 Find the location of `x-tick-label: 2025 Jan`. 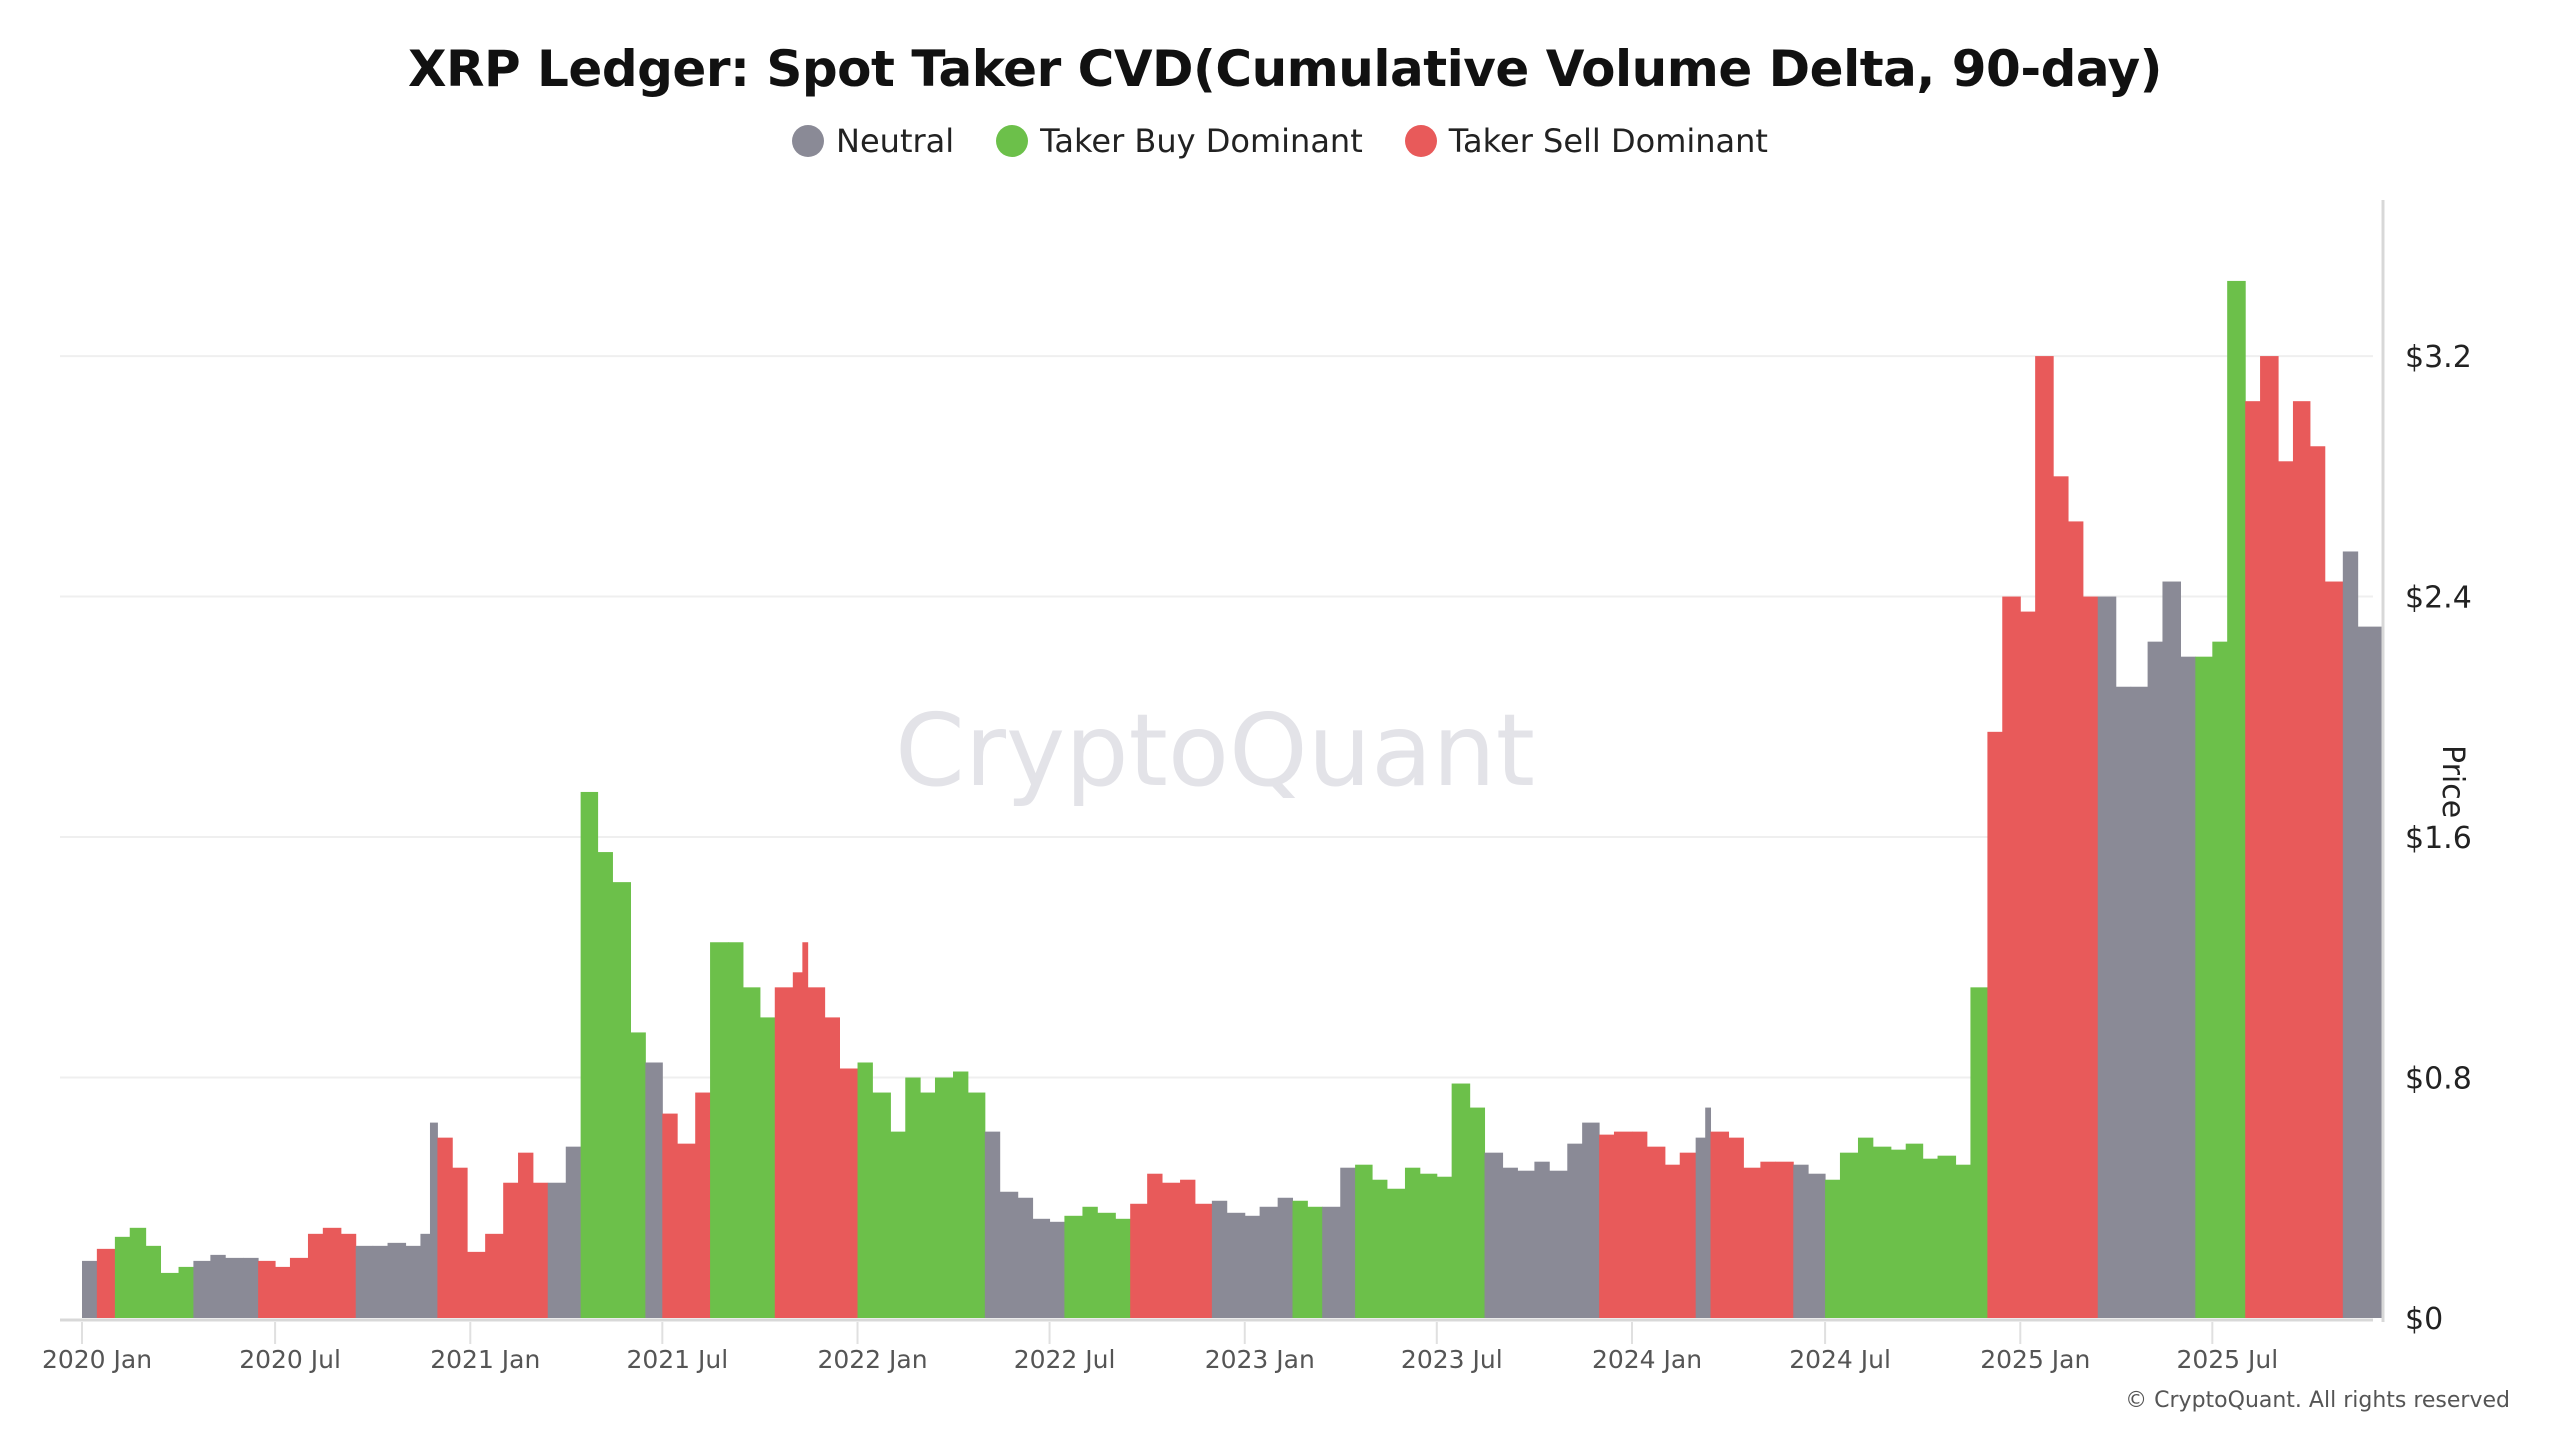

x-tick-label: 2025 Jan is located at coordinates (2035, 1359).